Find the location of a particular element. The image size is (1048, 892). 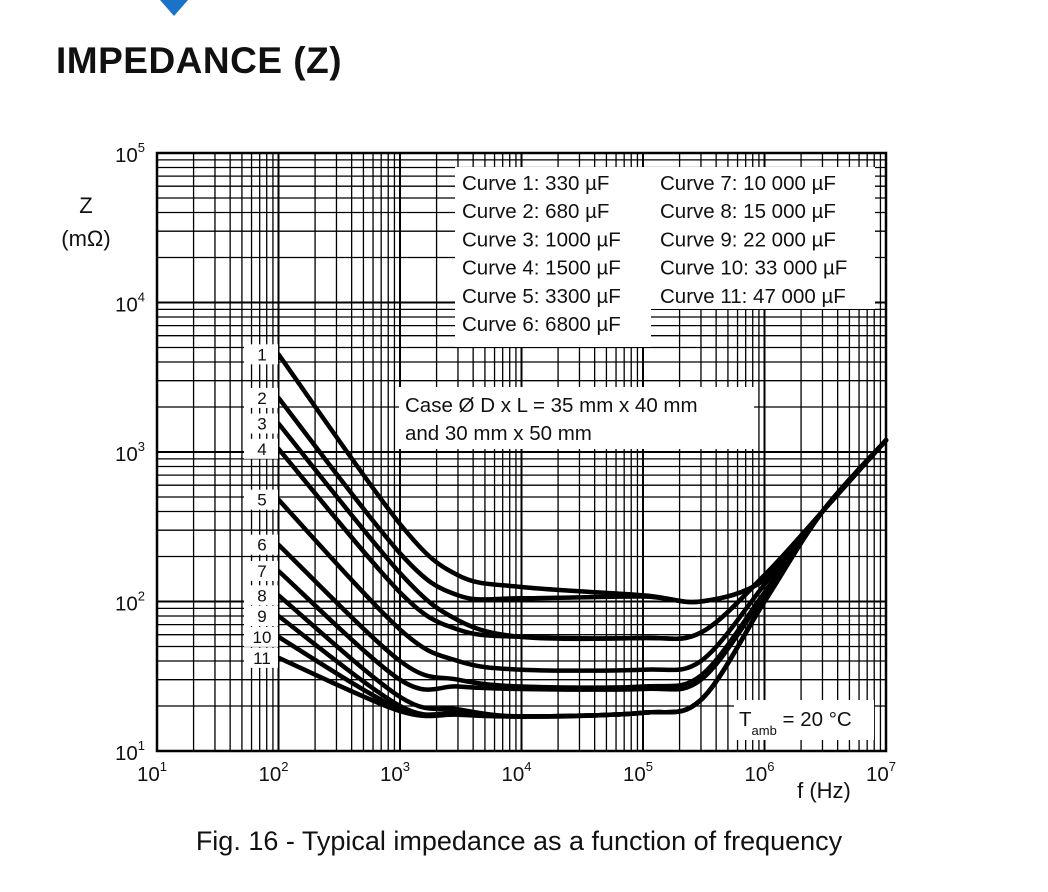

x-tick-exponent: 1 is located at coordinates (163, 766).